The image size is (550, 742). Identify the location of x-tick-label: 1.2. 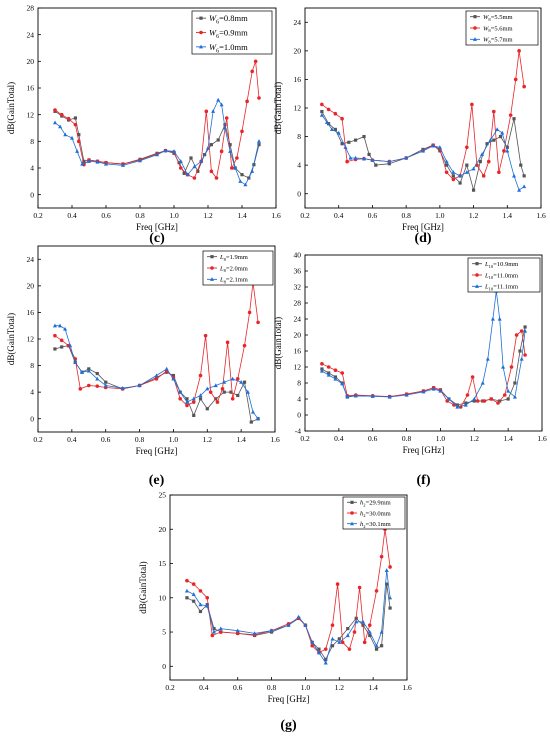
(474, 215).